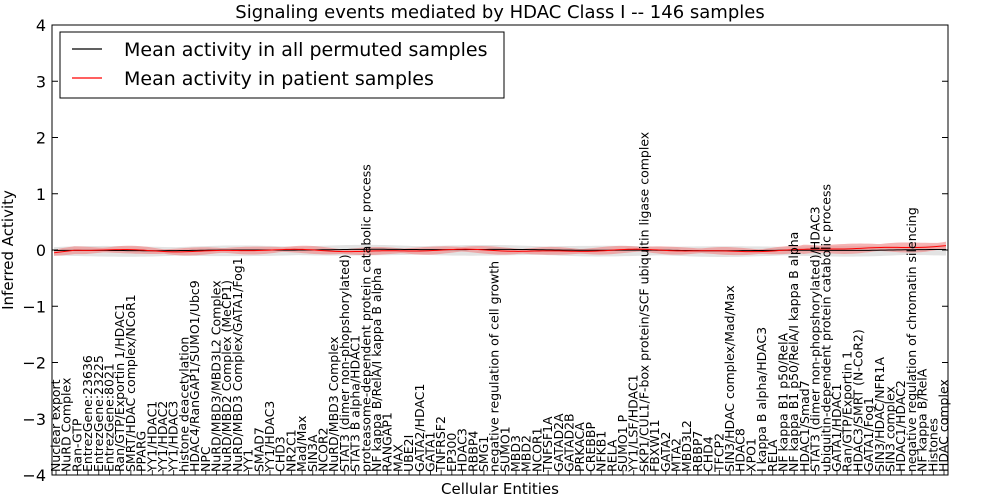 This screenshot has width=1000, height=500. I want to click on x-tick-label: TNFRSF2, so click(440, 444).